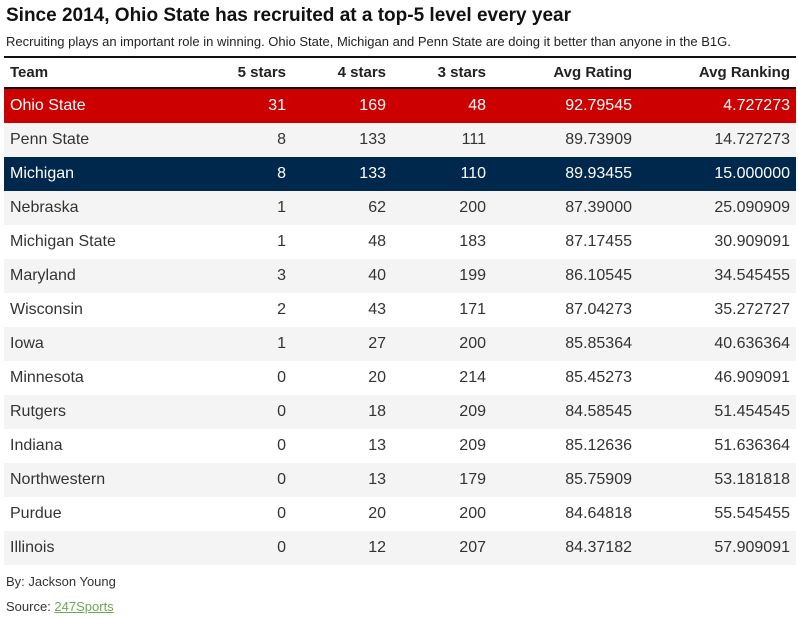  Describe the element at coordinates (400, 378) in the screenshot. I see `table-row: Minnesota 0 20 214 85.45273 46.909091` at that location.